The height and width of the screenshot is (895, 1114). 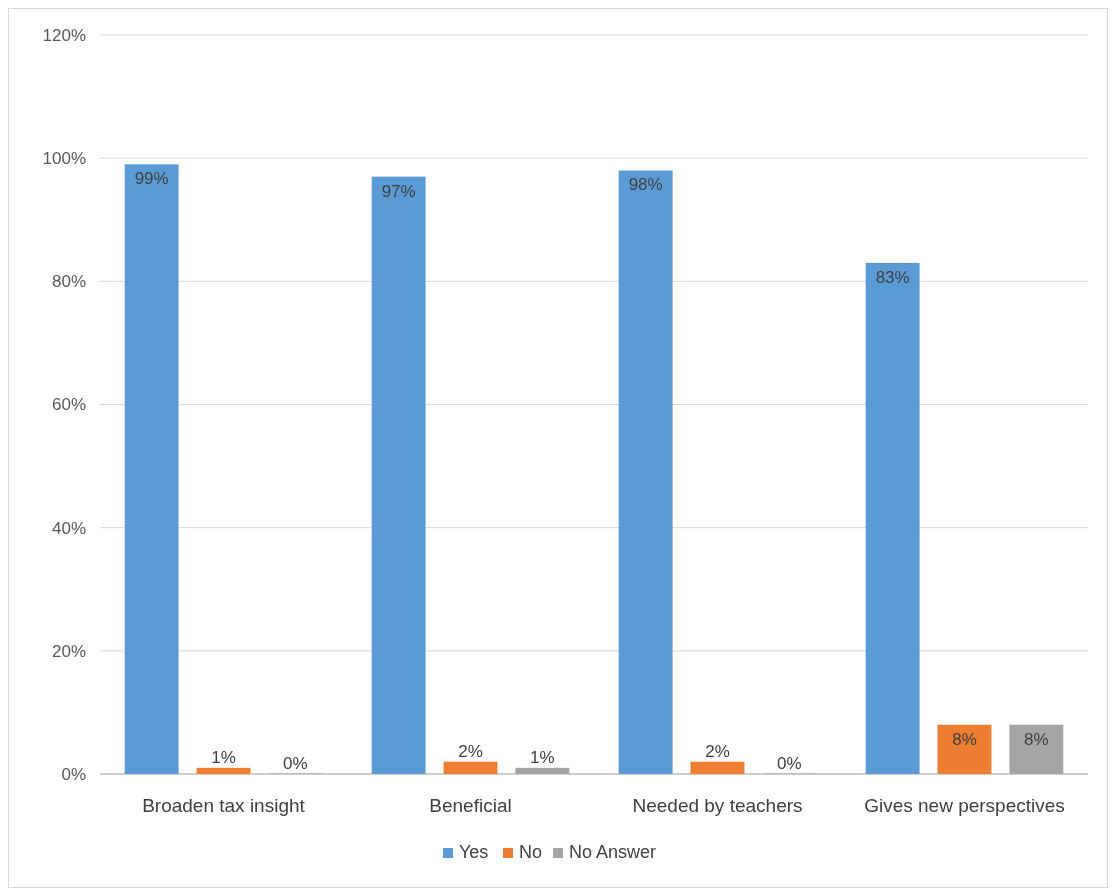 What do you see at coordinates (68, 651) in the screenshot?
I see `y-tick-label: 20%` at bounding box center [68, 651].